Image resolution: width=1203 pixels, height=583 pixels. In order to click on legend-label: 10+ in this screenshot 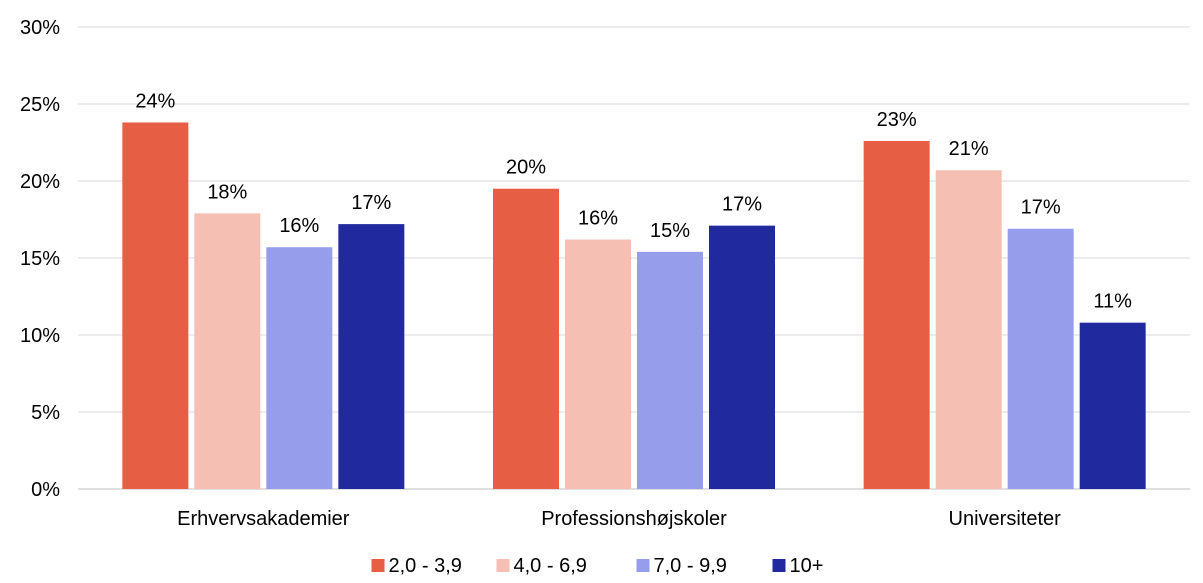, I will do `click(807, 566)`.